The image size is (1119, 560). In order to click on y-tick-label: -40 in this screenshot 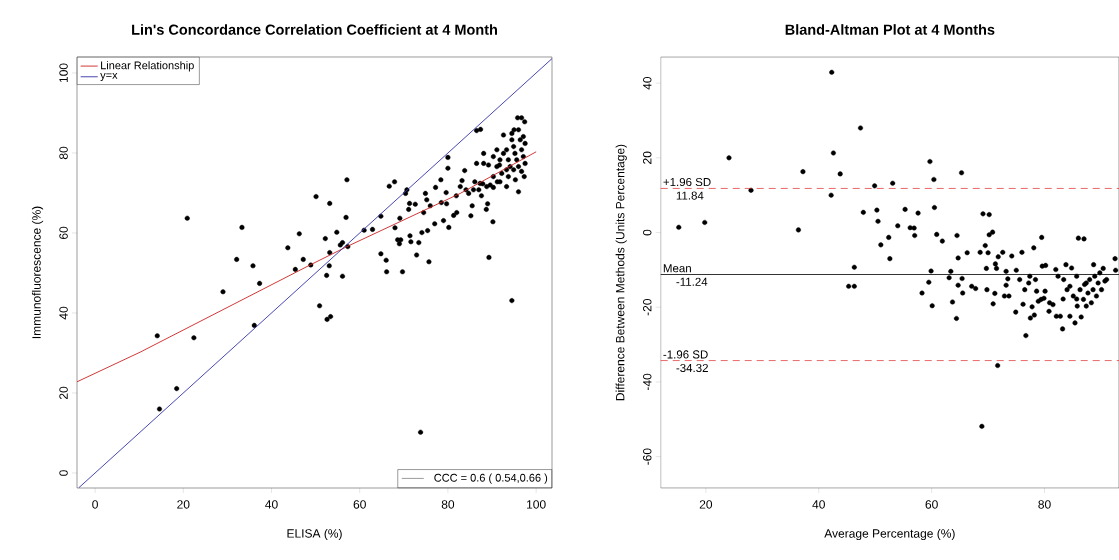, I will do `click(647, 382)`.